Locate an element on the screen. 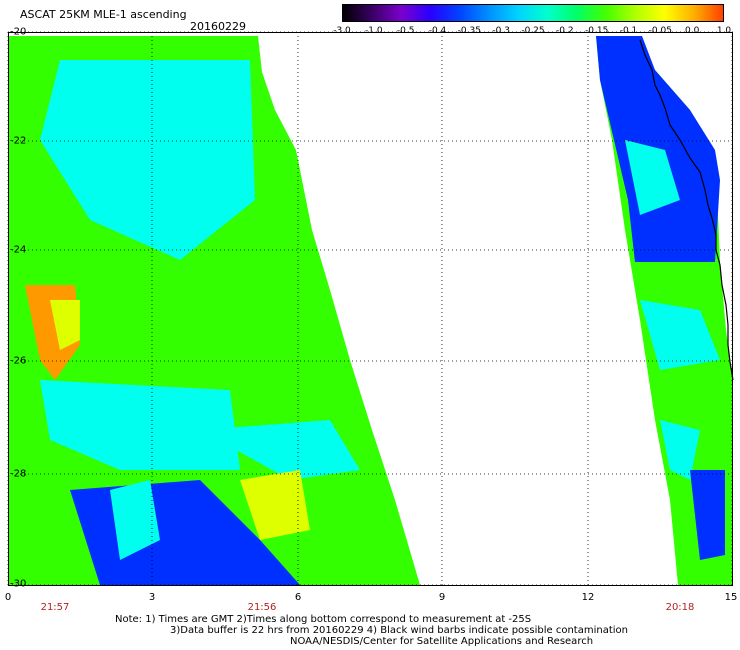 The height and width of the screenshot is (650, 740). colorbar-tick-label: -0.25 is located at coordinates (533, 31).